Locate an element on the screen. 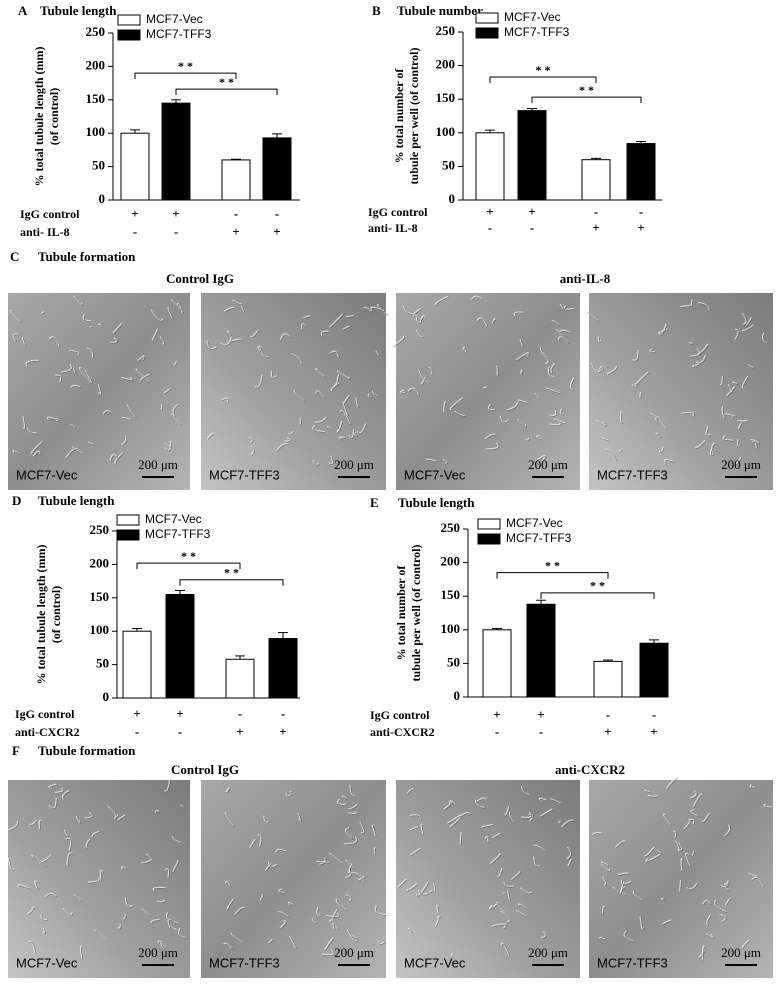  y-tick-label: 0 is located at coordinates (102, 198).